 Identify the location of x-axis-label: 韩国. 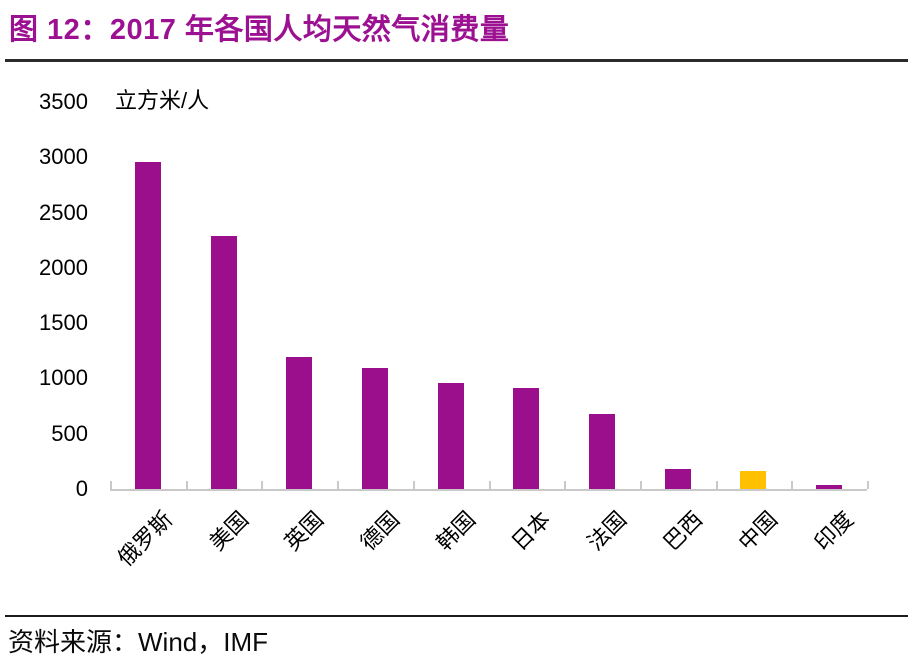
(455, 531).